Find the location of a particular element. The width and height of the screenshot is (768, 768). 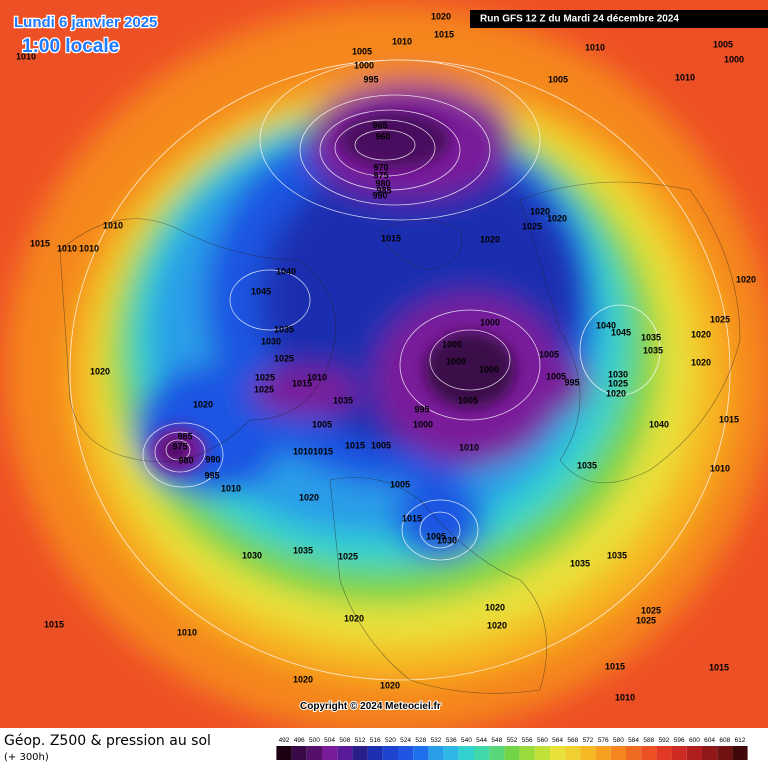

isobar-label: 990 is located at coordinates (379, 195).